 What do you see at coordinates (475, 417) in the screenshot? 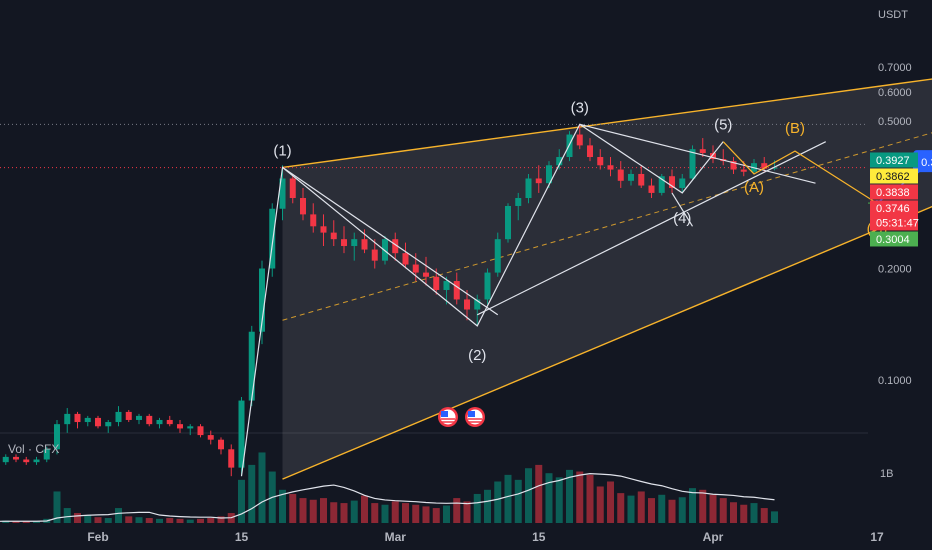
I see `us-flag-icon` at bounding box center [475, 417].